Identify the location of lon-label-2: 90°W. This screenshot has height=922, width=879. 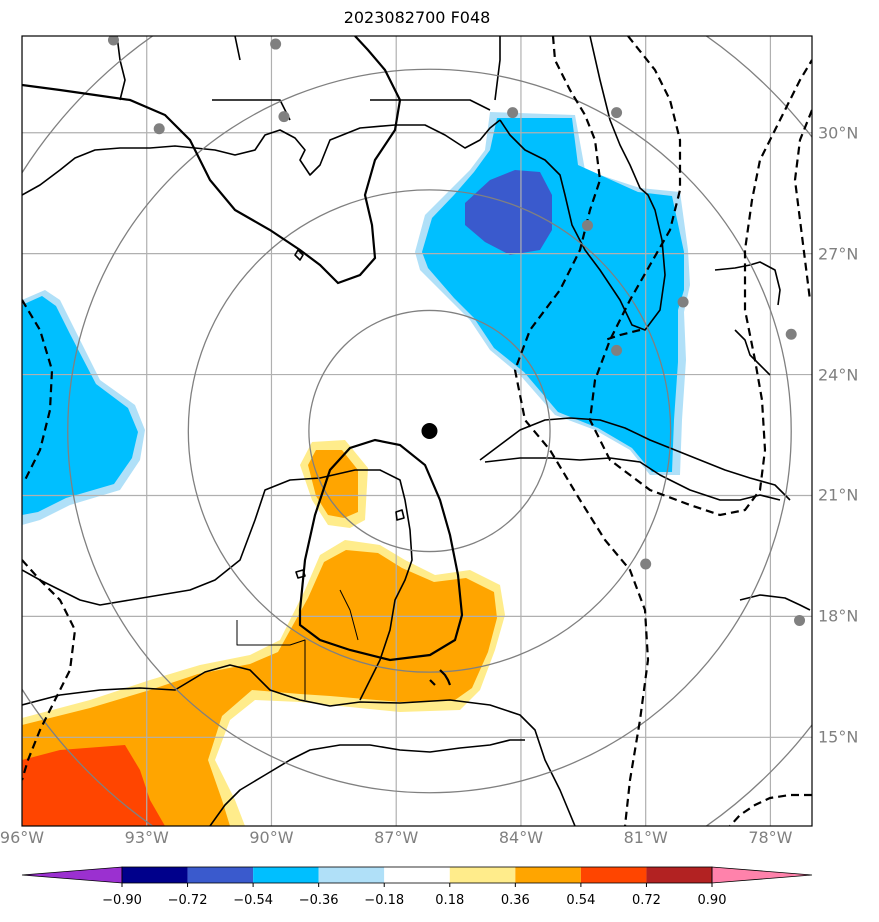
(271, 837).